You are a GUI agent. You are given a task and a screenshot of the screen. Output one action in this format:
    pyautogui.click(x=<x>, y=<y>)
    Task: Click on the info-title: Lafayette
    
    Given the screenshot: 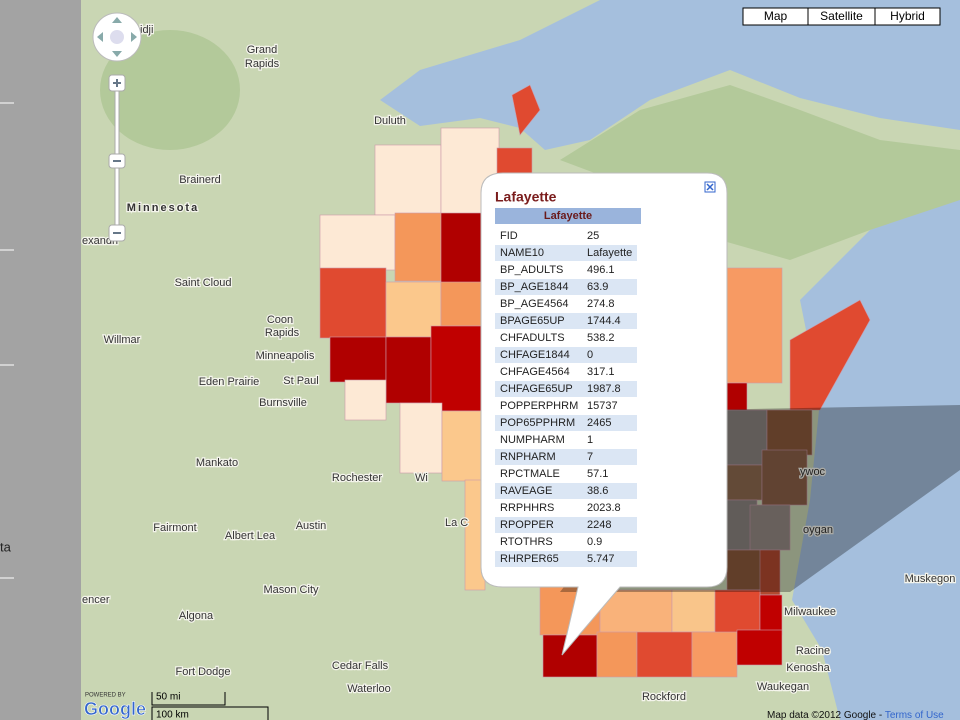 What is the action you would take?
    pyautogui.click(x=526, y=197)
    